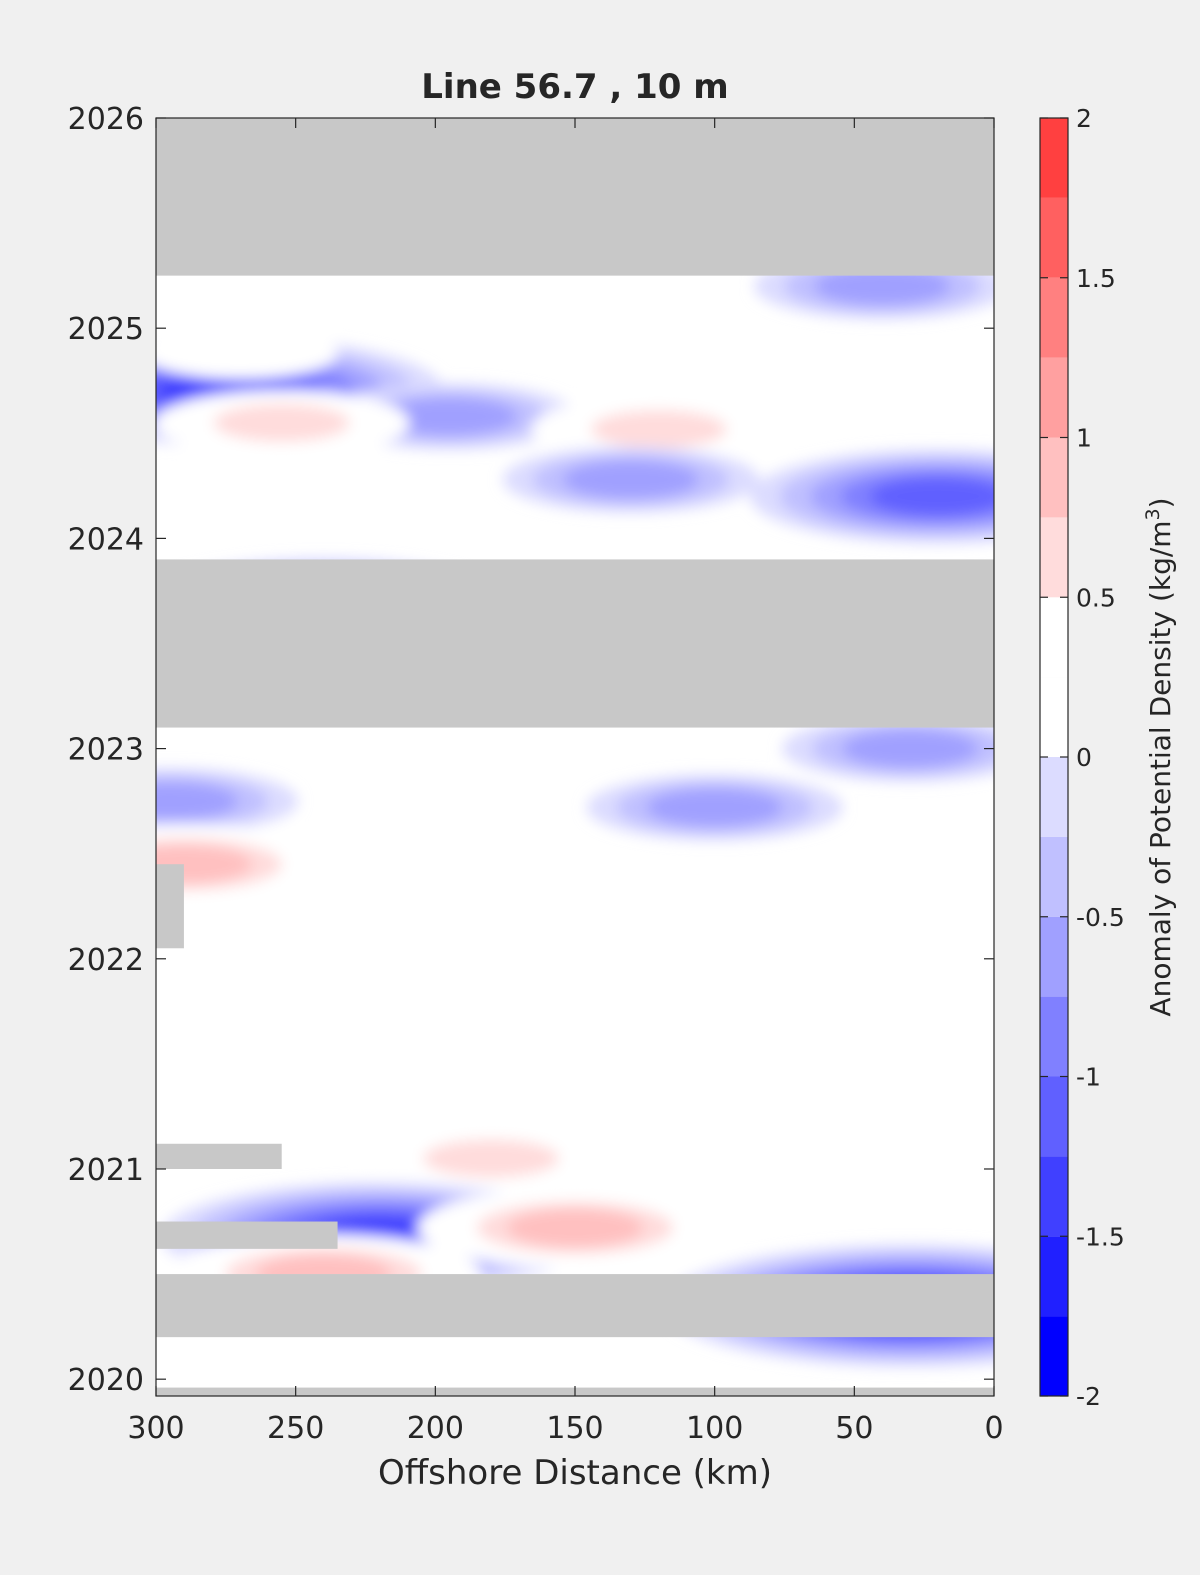 The height and width of the screenshot is (1575, 1200). I want to click on colorbar-label: Anomaly of Potential Density (kg/m3), so click(1159, 756).